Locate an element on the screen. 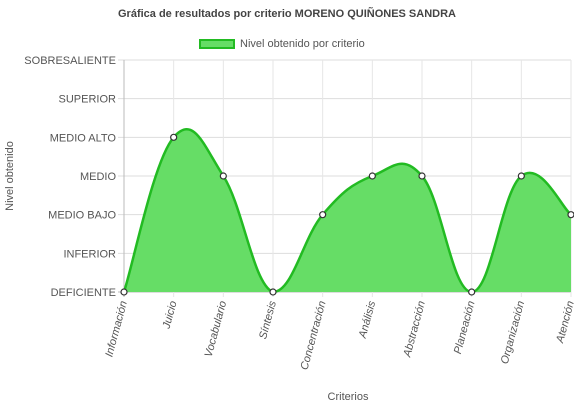 The image size is (574, 406). x-tick-label: Información is located at coordinates (116, 329).